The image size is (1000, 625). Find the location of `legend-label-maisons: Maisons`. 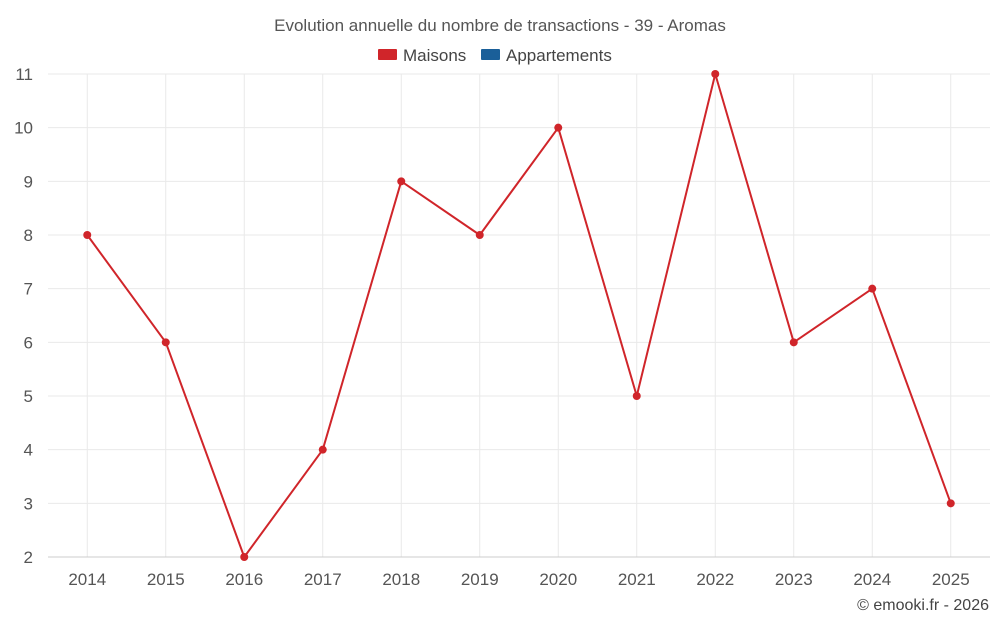

legend-label-maisons: Maisons is located at coordinates (434, 55).